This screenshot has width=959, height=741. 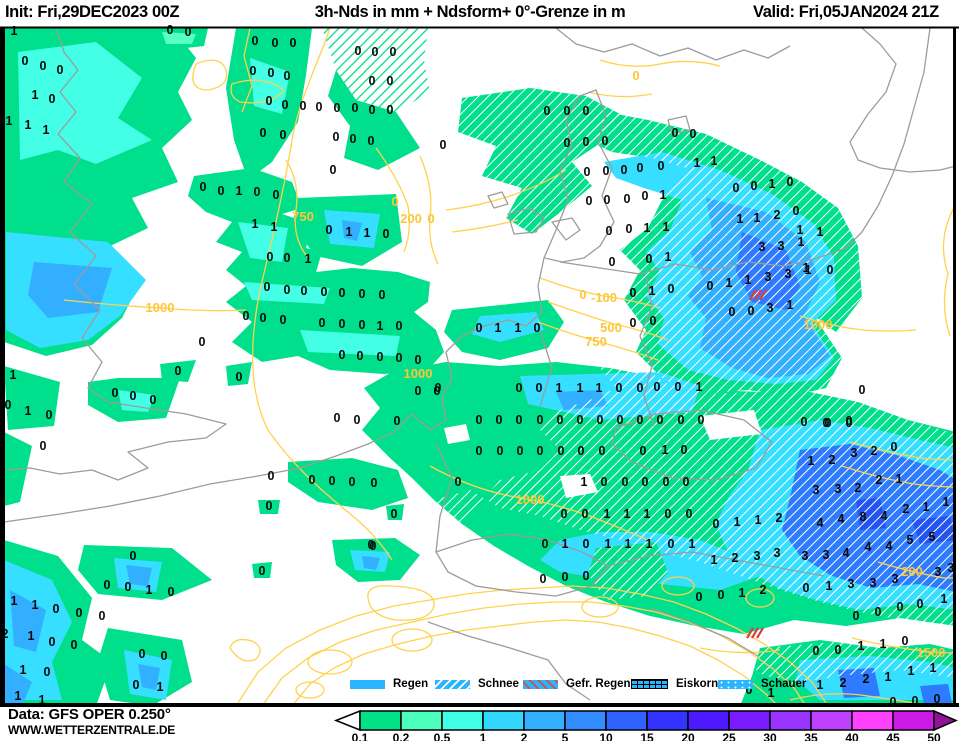 What do you see at coordinates (347, 720) in the screenshot?
I see `scale-left-arrow` at bounding box center [347, 720].